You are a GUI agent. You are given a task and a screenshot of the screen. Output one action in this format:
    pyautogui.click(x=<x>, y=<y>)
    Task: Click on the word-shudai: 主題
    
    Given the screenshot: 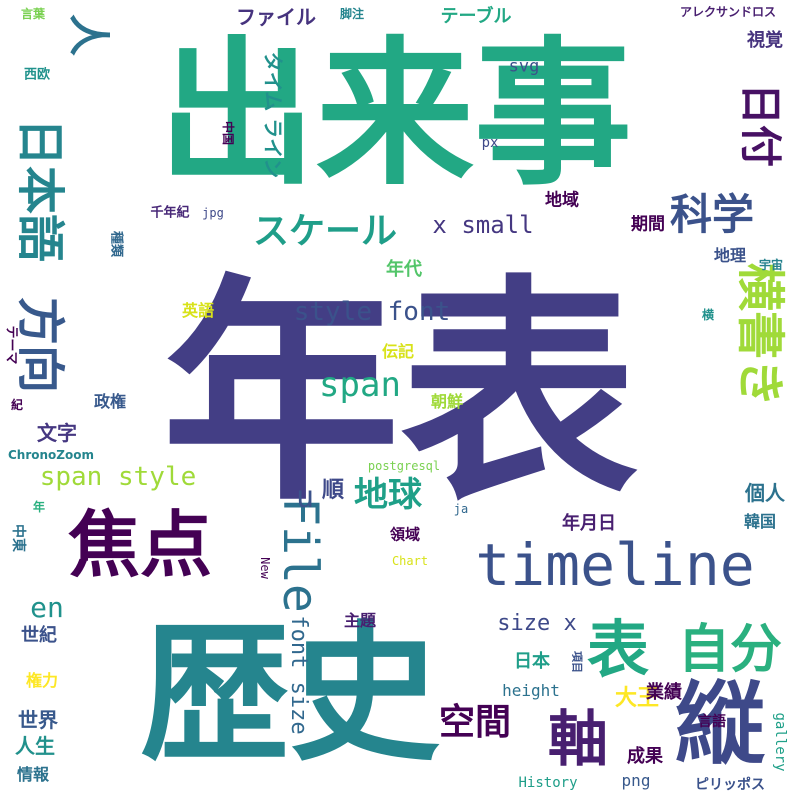 What is the action you would take?
    pyautogui.click(x=360, y=620)
    